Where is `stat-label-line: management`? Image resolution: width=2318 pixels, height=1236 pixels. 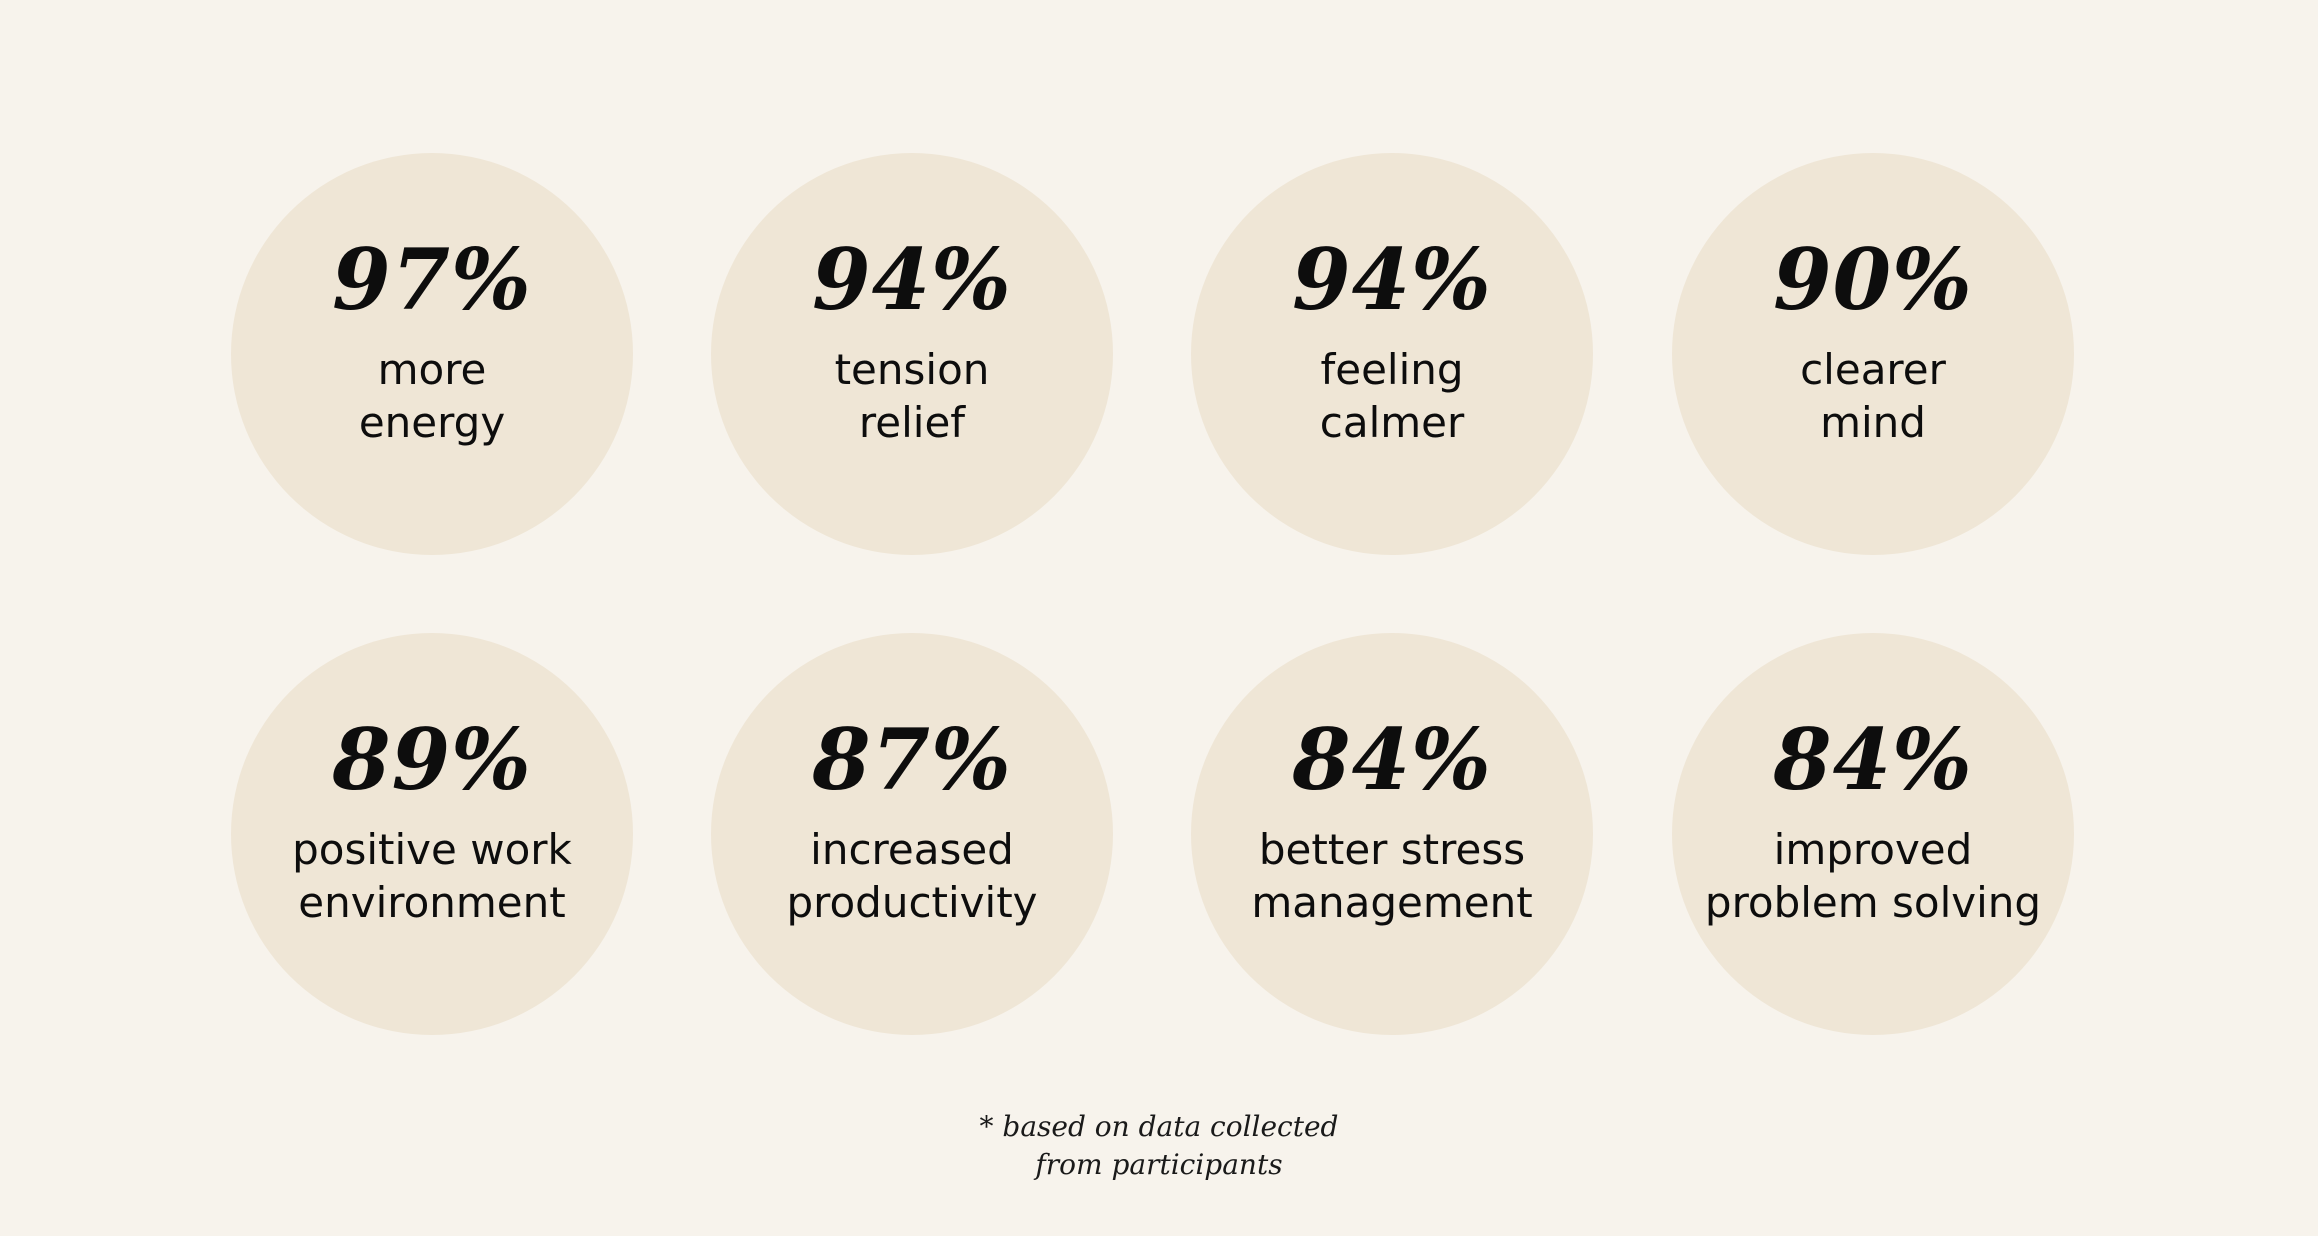 stat-label-line: management is located at coordinates (1392, 902).